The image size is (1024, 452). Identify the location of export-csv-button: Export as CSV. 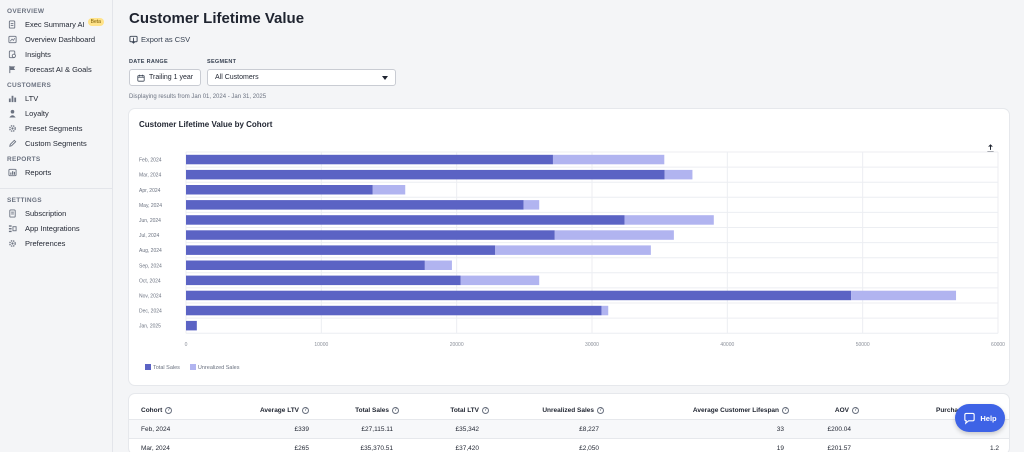
(159, 39).